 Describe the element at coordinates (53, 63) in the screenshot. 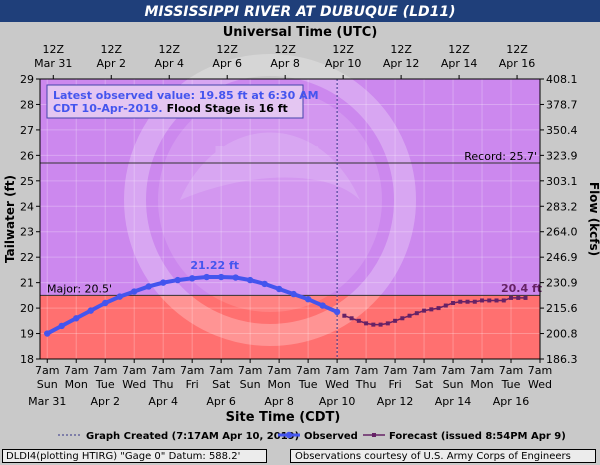

I see `top-tick-label-date: Mar 31` at that location.